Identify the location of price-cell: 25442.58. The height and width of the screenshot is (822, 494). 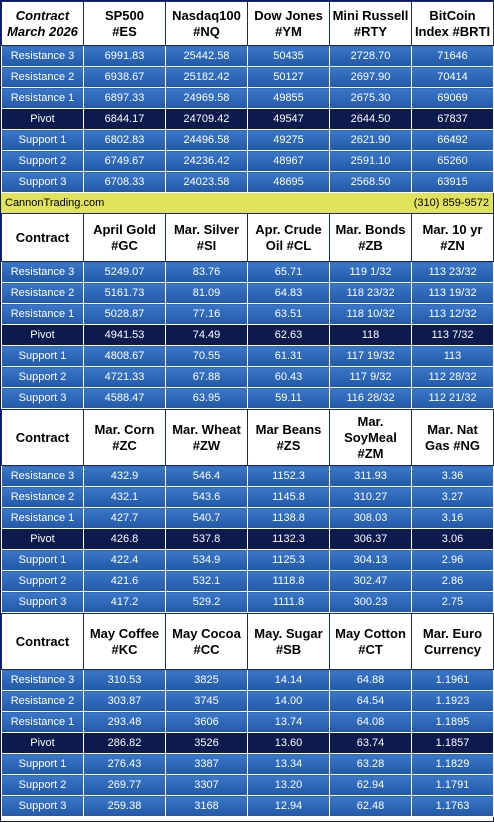
(206, 56).